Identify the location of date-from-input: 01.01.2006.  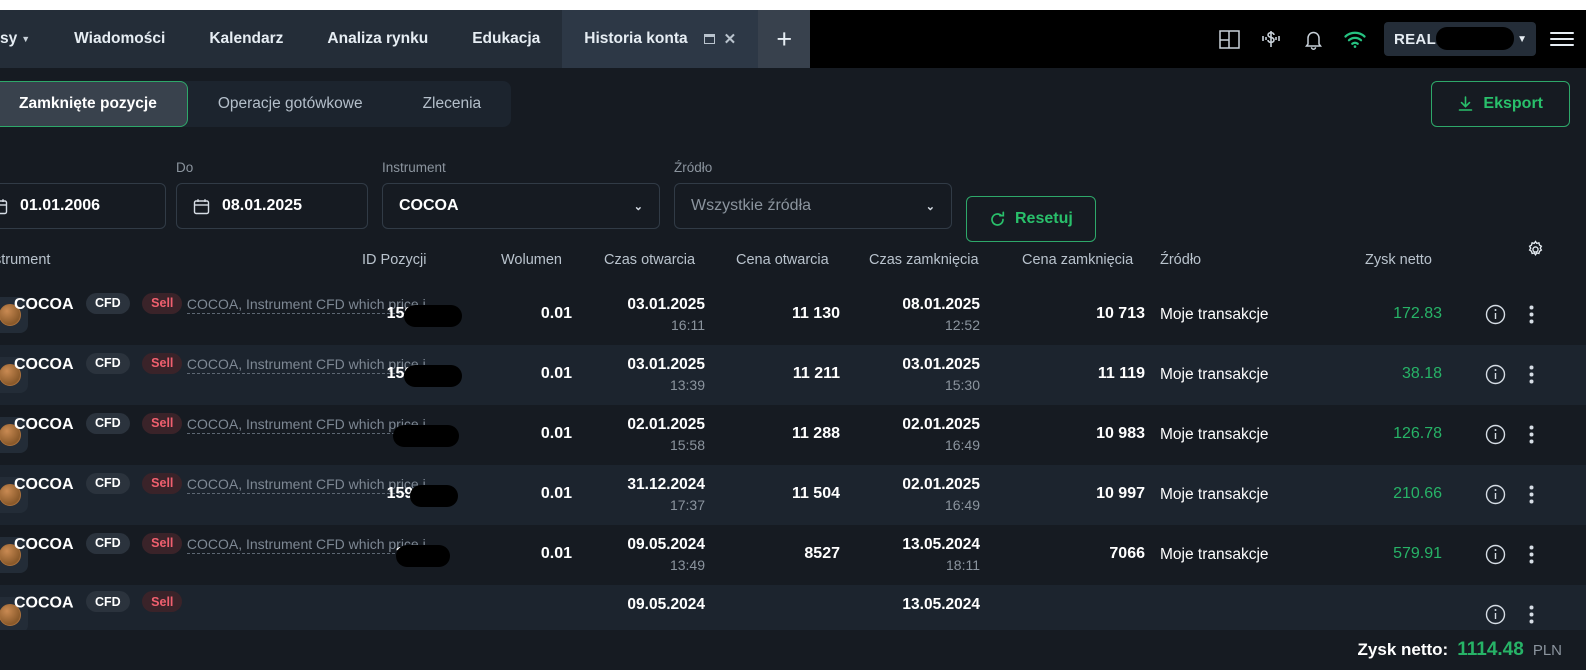
(83, 206).